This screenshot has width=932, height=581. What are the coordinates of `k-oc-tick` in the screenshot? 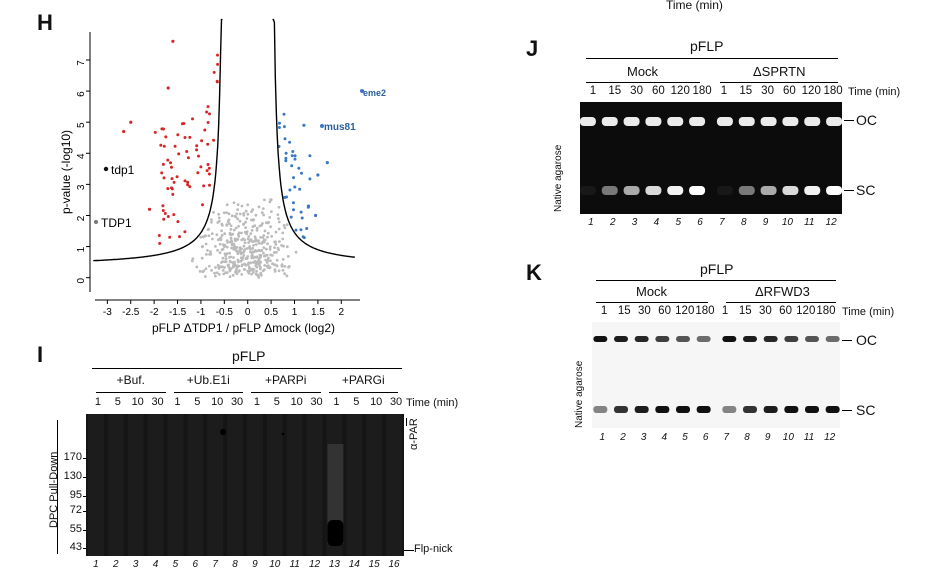 It's located at (847, 340).